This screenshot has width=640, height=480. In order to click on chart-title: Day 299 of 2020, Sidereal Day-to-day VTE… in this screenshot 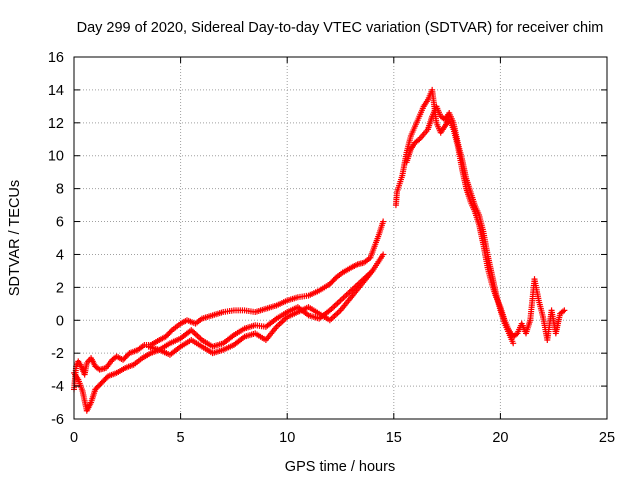, I will do `click(340, 28)`.